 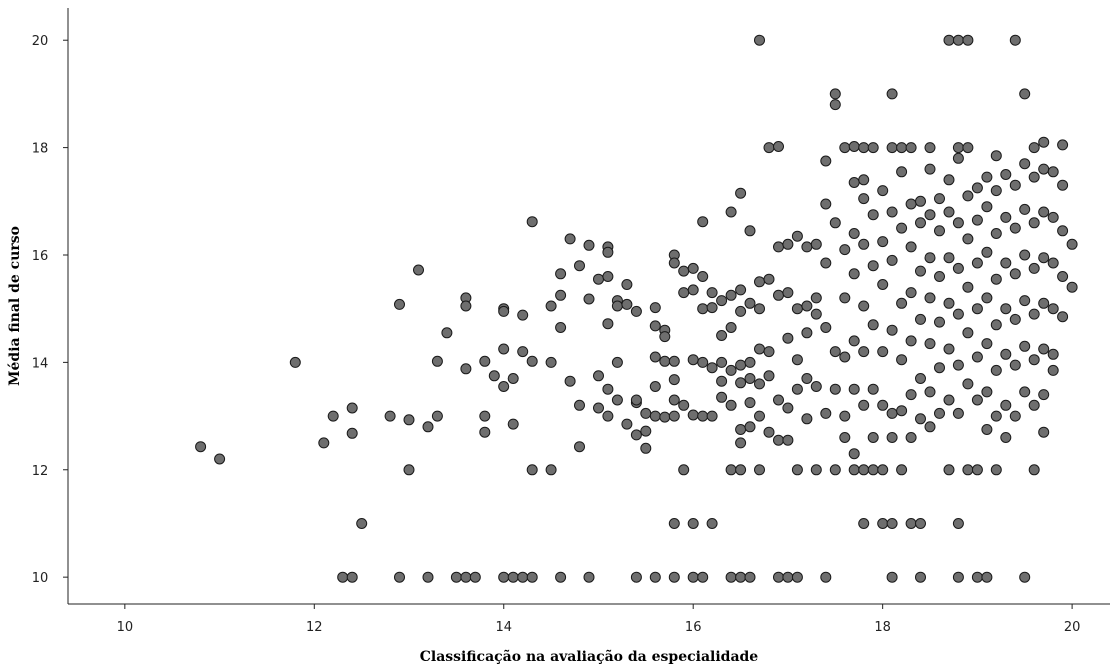 What do you see at coordinates (1072, 627) in the screenshot?
I see `x-tick-label: 20` at bounding box center [1072, 627].